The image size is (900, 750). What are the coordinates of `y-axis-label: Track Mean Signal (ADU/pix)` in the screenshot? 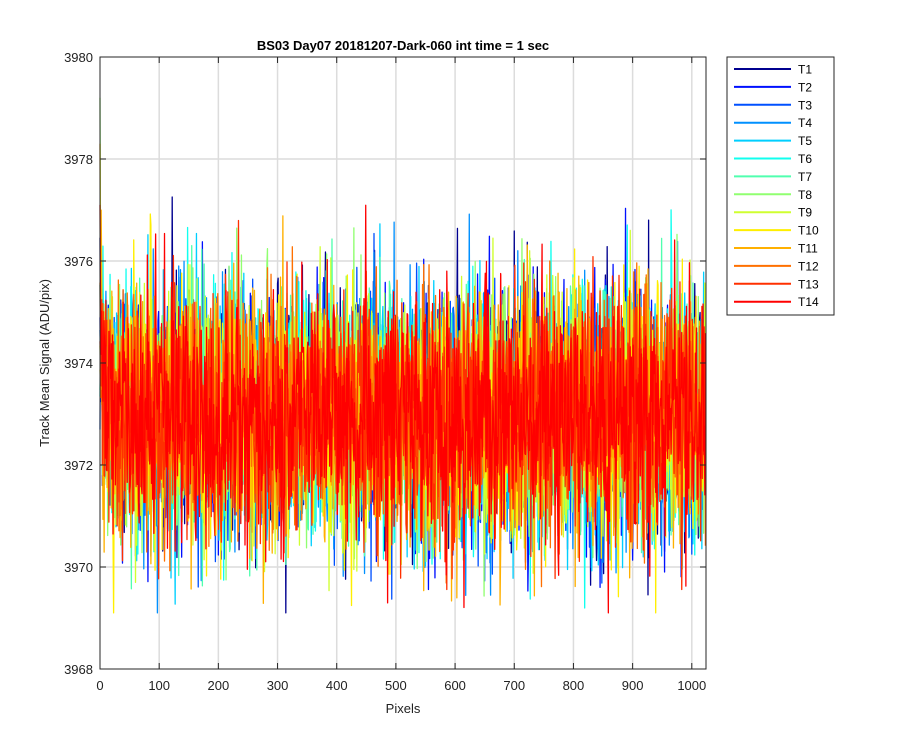 It's located at (44, 363).